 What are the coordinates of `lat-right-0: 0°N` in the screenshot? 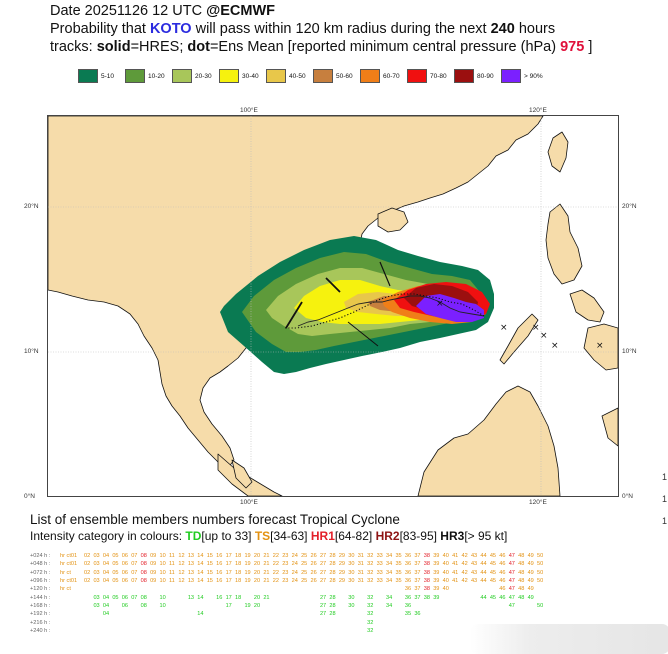 It's located at (627, 496).